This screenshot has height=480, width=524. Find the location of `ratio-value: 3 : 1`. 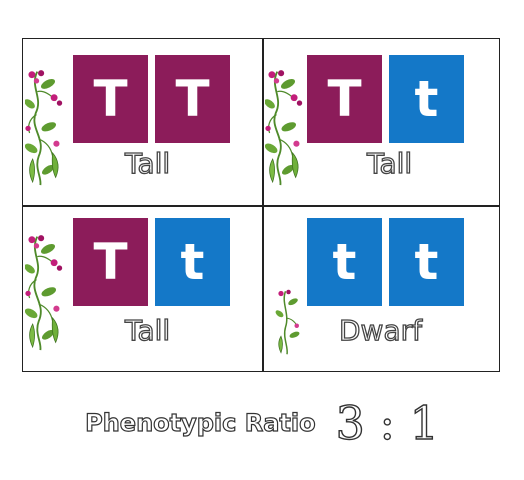

ratio-value: 3 : 1 is located at coordinates (387, 422).